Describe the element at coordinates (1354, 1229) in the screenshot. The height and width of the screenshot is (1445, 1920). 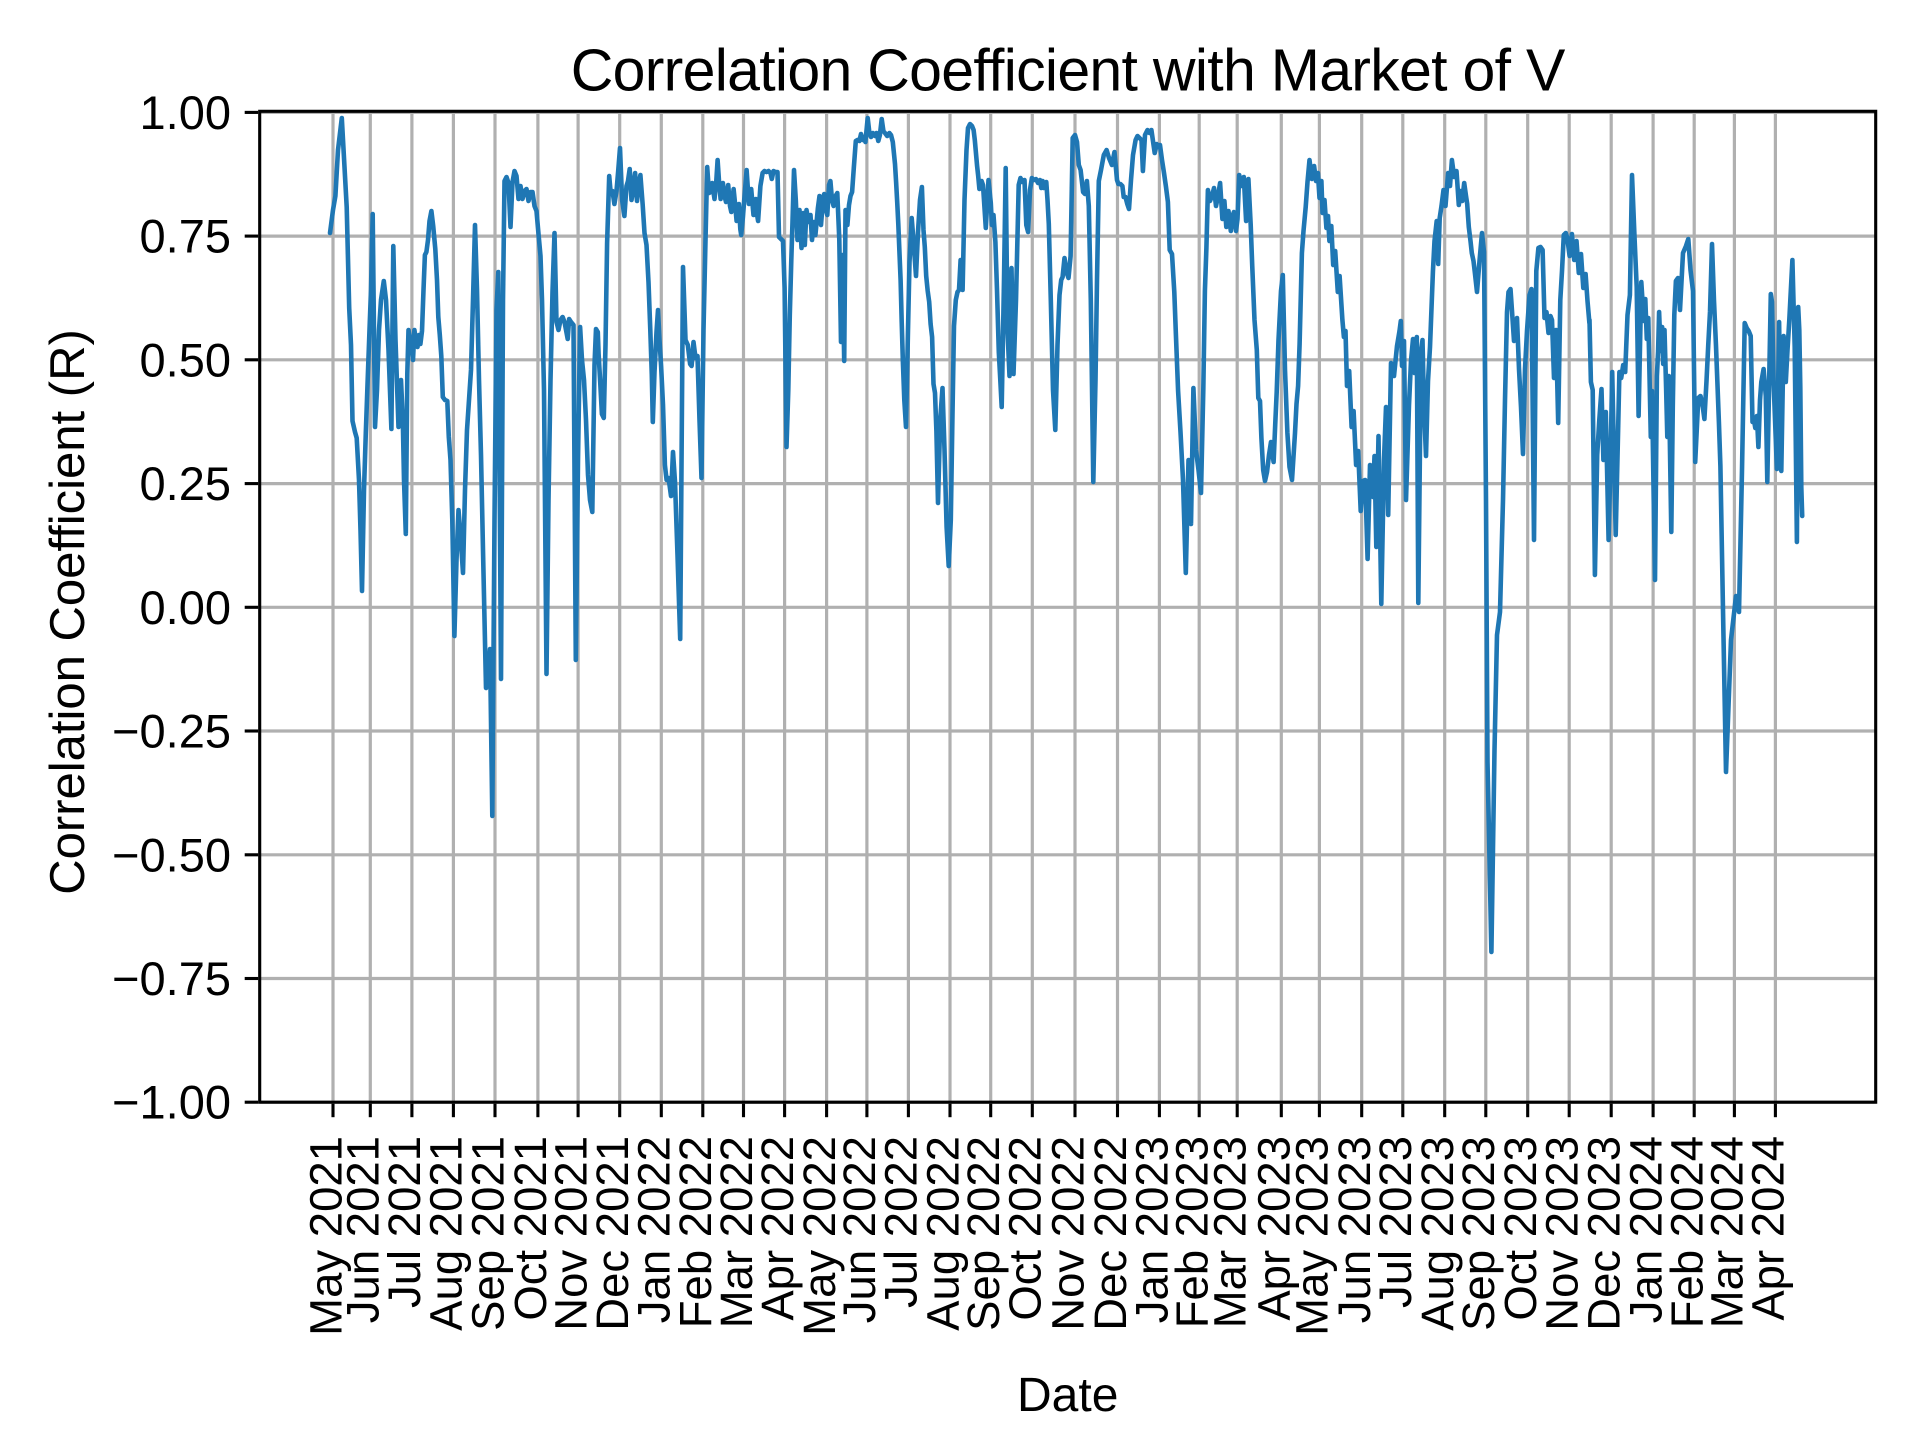
I see `svg-text: Jun 2023` at that location.